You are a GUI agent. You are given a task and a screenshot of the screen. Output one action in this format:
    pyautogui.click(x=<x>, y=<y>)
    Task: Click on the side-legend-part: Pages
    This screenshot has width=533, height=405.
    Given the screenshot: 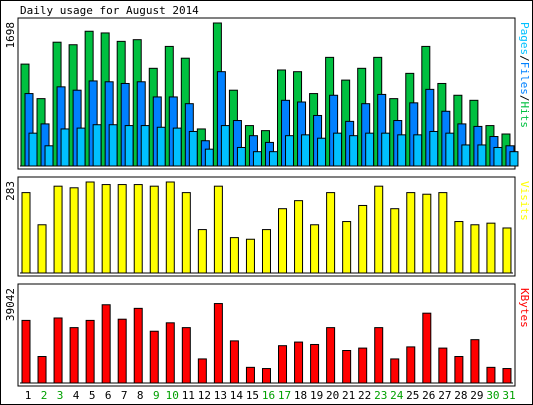 What is the action you would take?
    pyautogui.click(x=524, y=38)
    